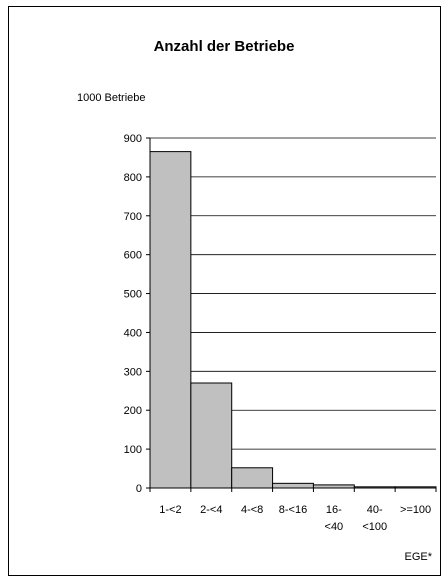 The image size is (444, 579). I want to click on y-tick-label: 400, so click(133, 333).